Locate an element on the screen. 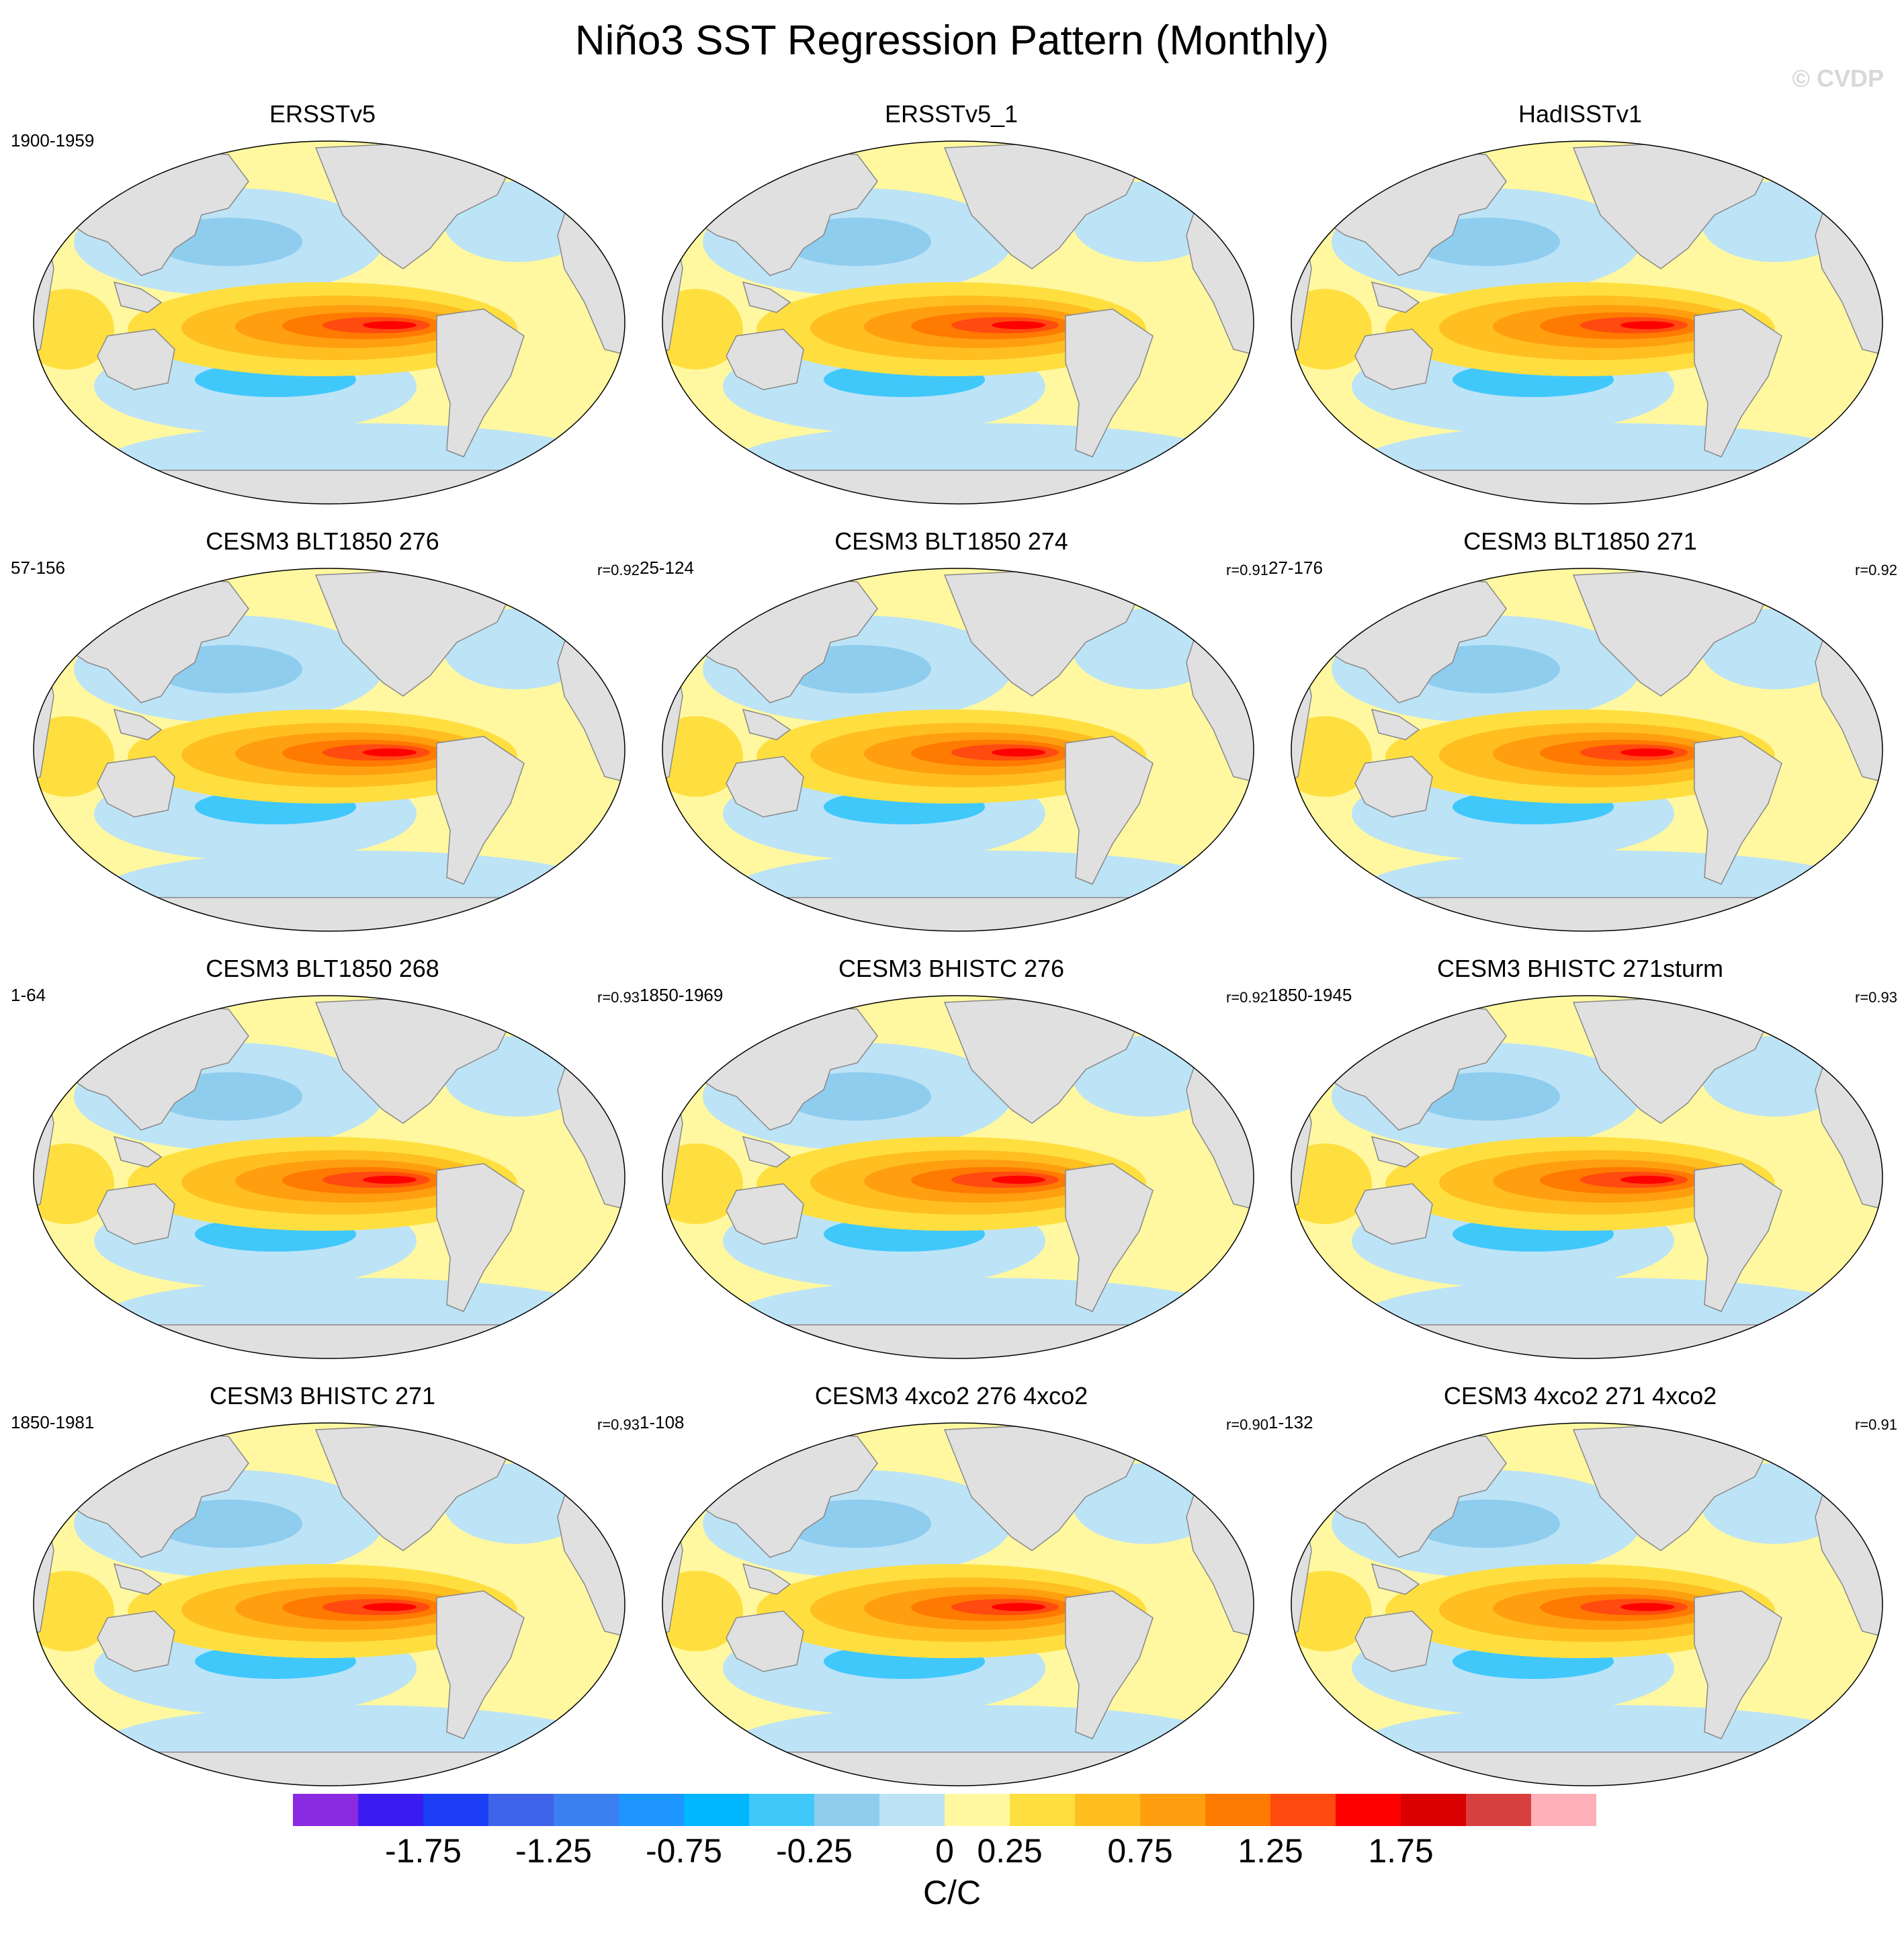 Image resolution: width=1904 pixels, height=1949 pixels. map-panel: ERSSTv5_1 is located at coordinates (952, 316).